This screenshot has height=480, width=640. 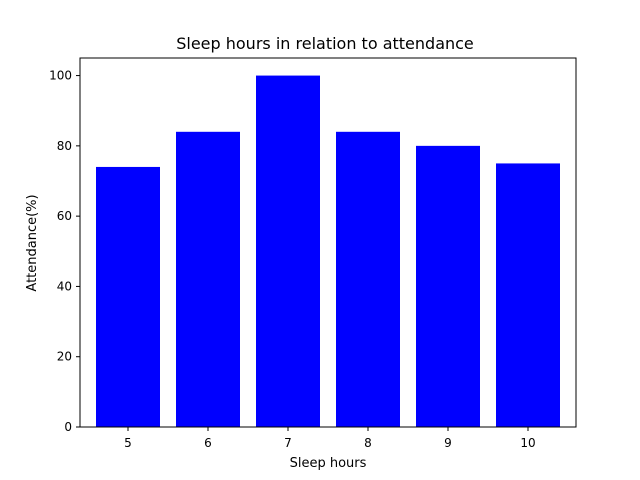 I want to click on y-tick-label: 20, so click(x=64, y=357).